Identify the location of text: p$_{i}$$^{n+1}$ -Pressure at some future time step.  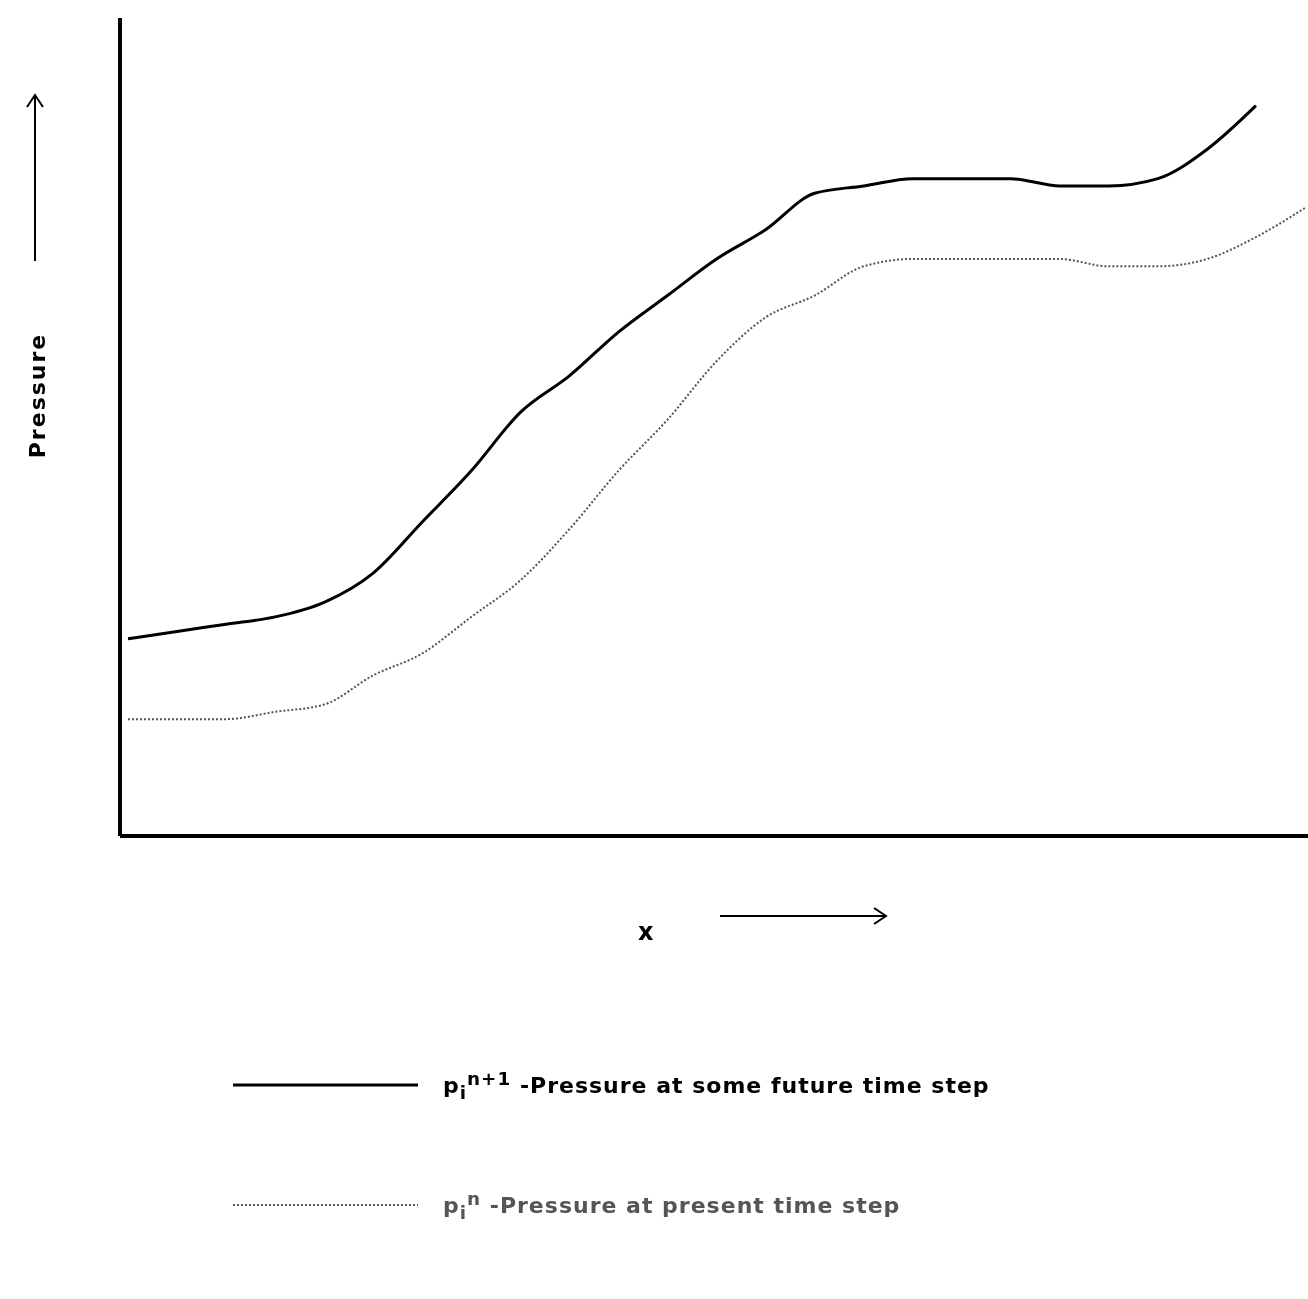
(716, 1085).